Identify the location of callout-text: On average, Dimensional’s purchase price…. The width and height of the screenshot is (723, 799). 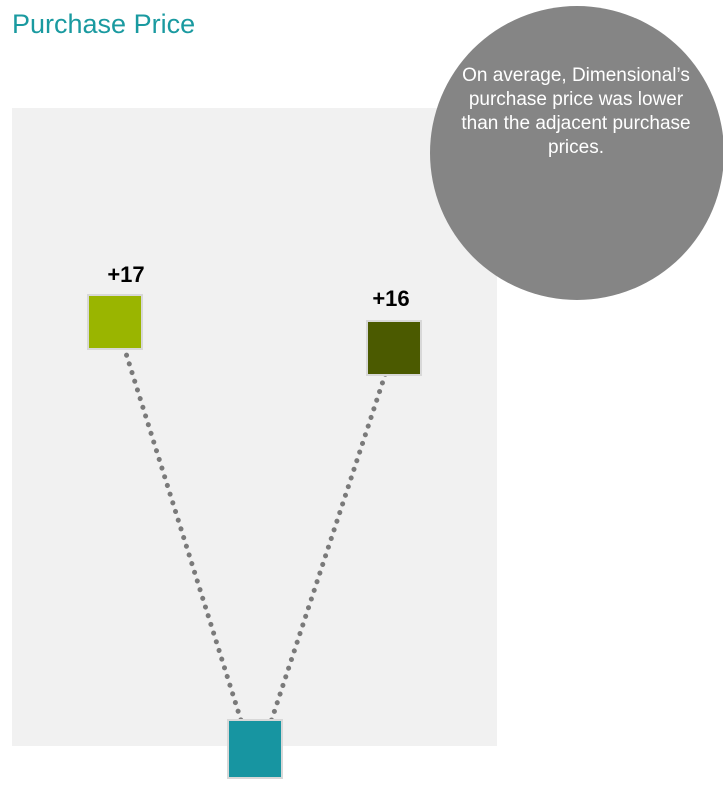
(576, 111).